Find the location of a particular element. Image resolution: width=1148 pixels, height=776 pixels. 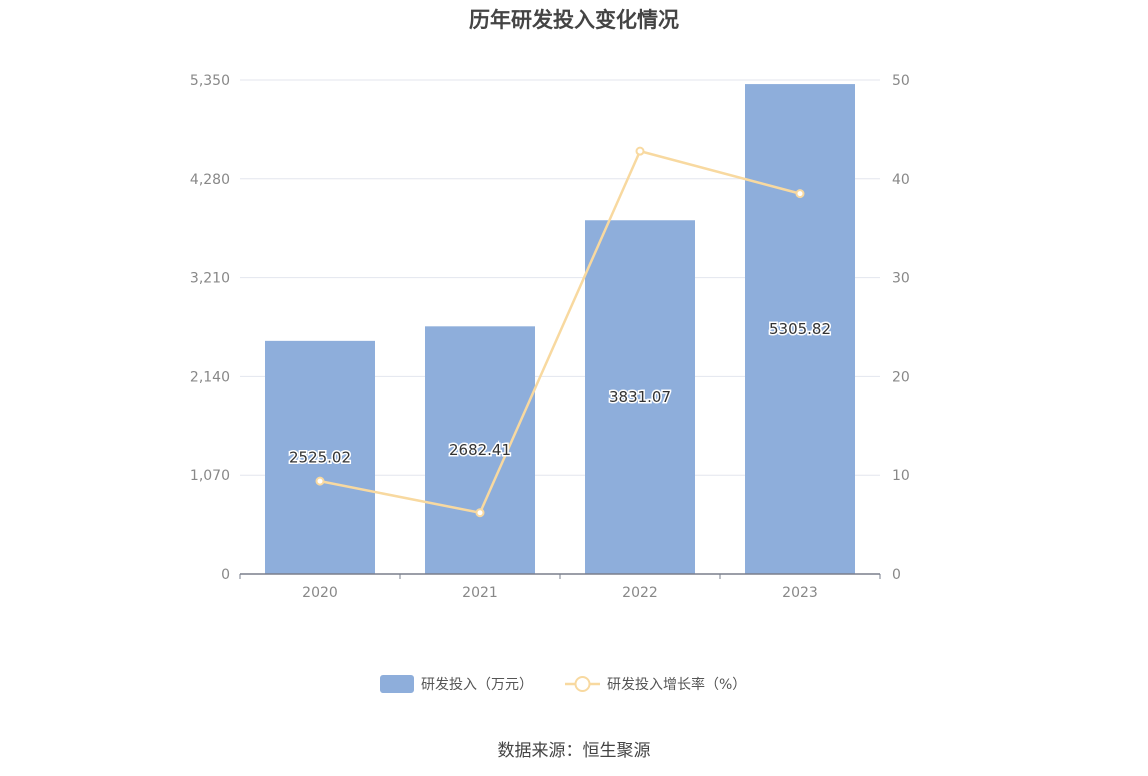

x-tick-label: 2022 is located at coordinates (640, 593).